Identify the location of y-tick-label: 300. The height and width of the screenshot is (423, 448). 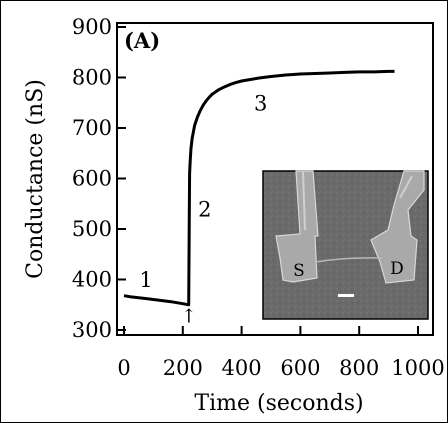
(92, 330).